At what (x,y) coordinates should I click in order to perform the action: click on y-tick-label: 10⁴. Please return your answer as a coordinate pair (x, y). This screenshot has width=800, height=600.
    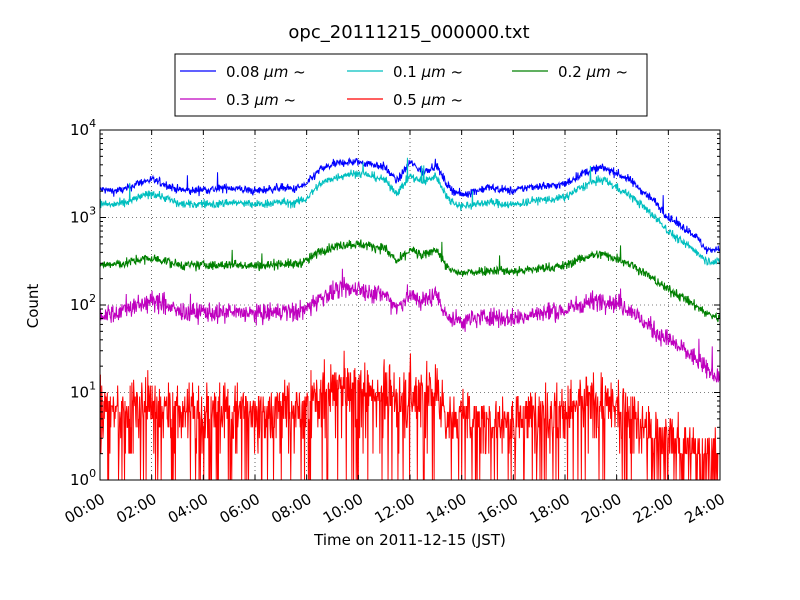
    Looking at the image, I should click on (83, 128).